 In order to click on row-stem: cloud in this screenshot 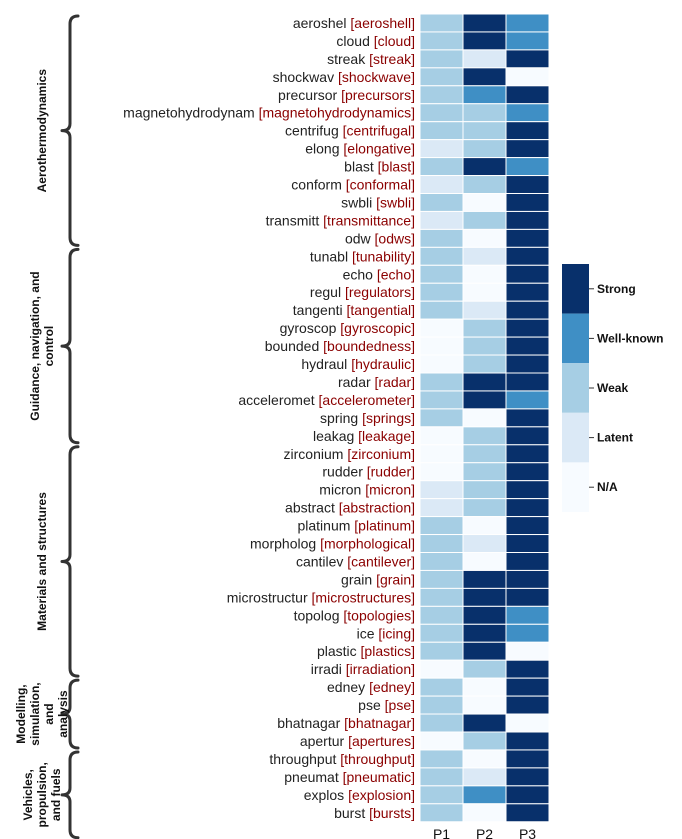, I will do `click(354, 41)`.